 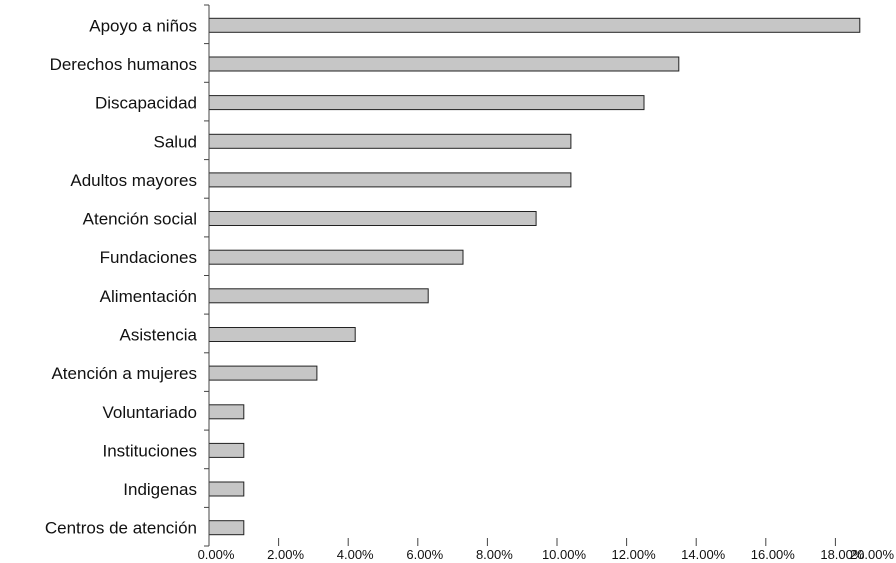 I want to click on x-tick-label: 20.00%, so click(x=872, y=554).